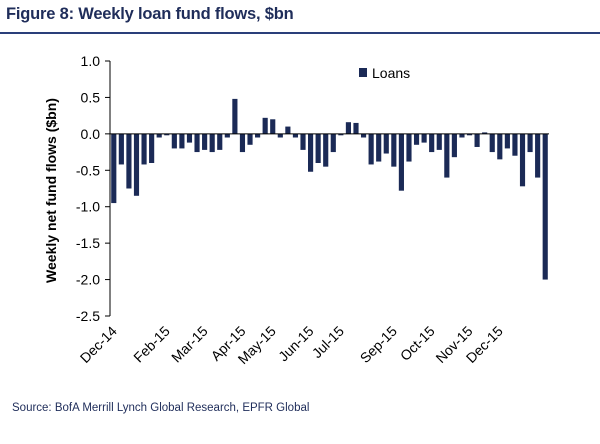 The width and height of the screenshot is (600, 444). I want to click on legend-label-loans: Loans, so click(391, 73).